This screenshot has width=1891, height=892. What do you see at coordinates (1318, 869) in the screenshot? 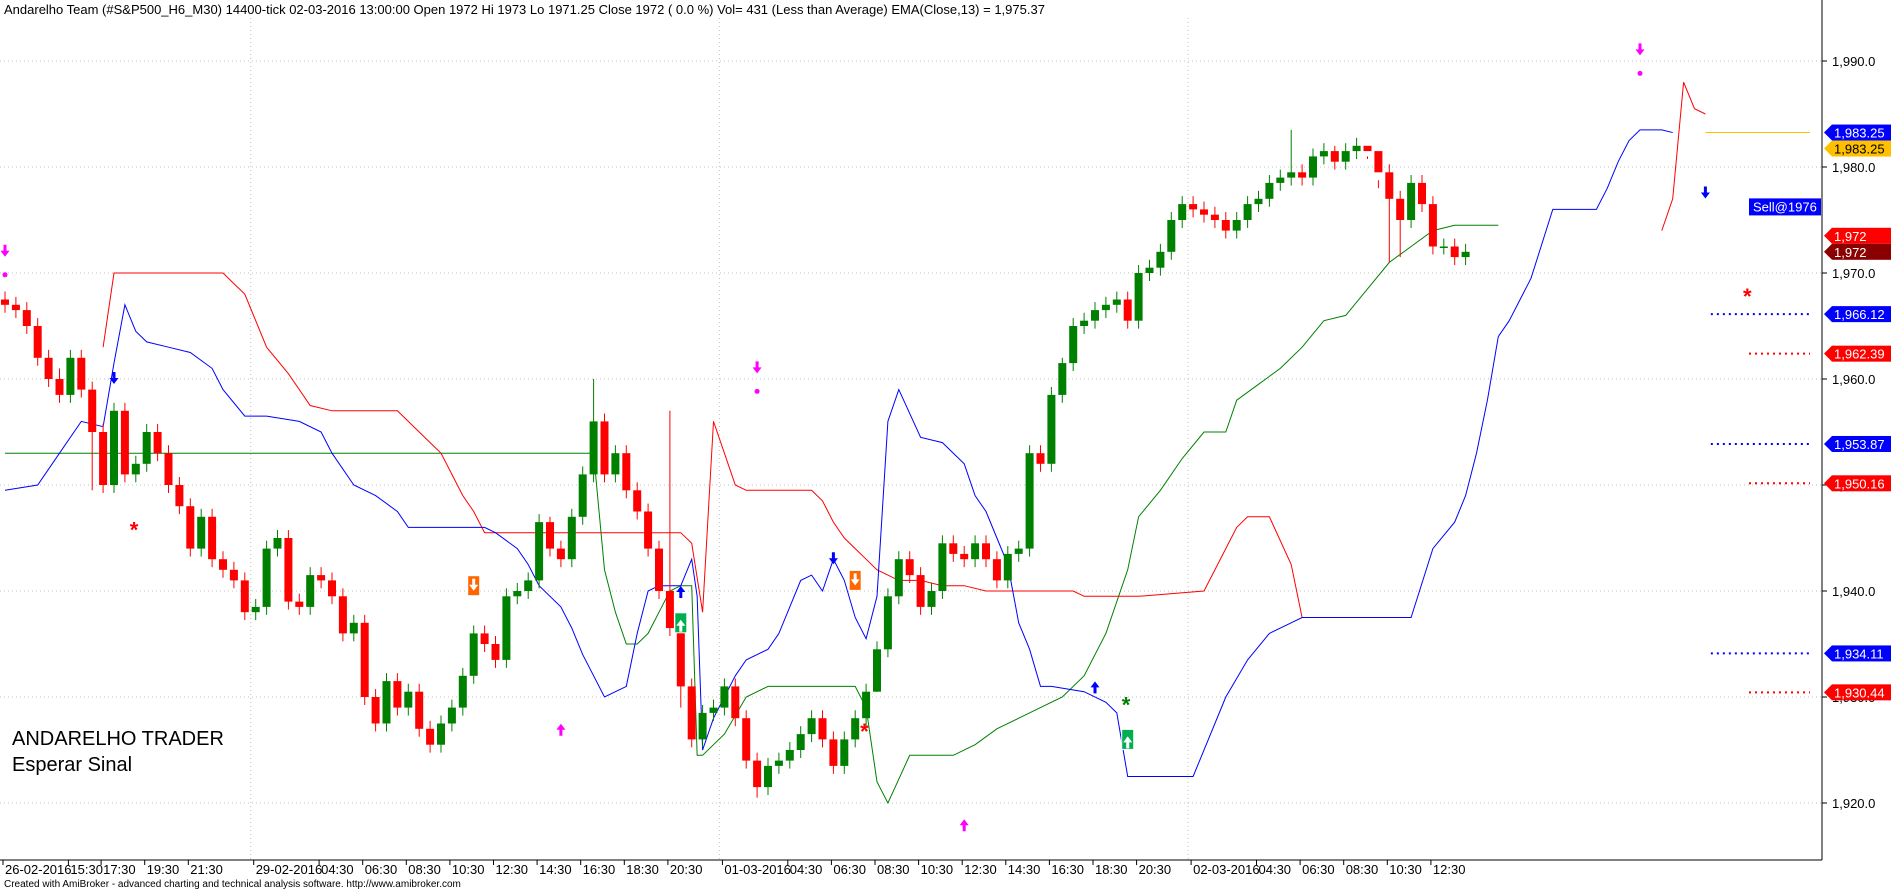
I see `x-tick-label: 06:30` at bounding box center [1318, 869].